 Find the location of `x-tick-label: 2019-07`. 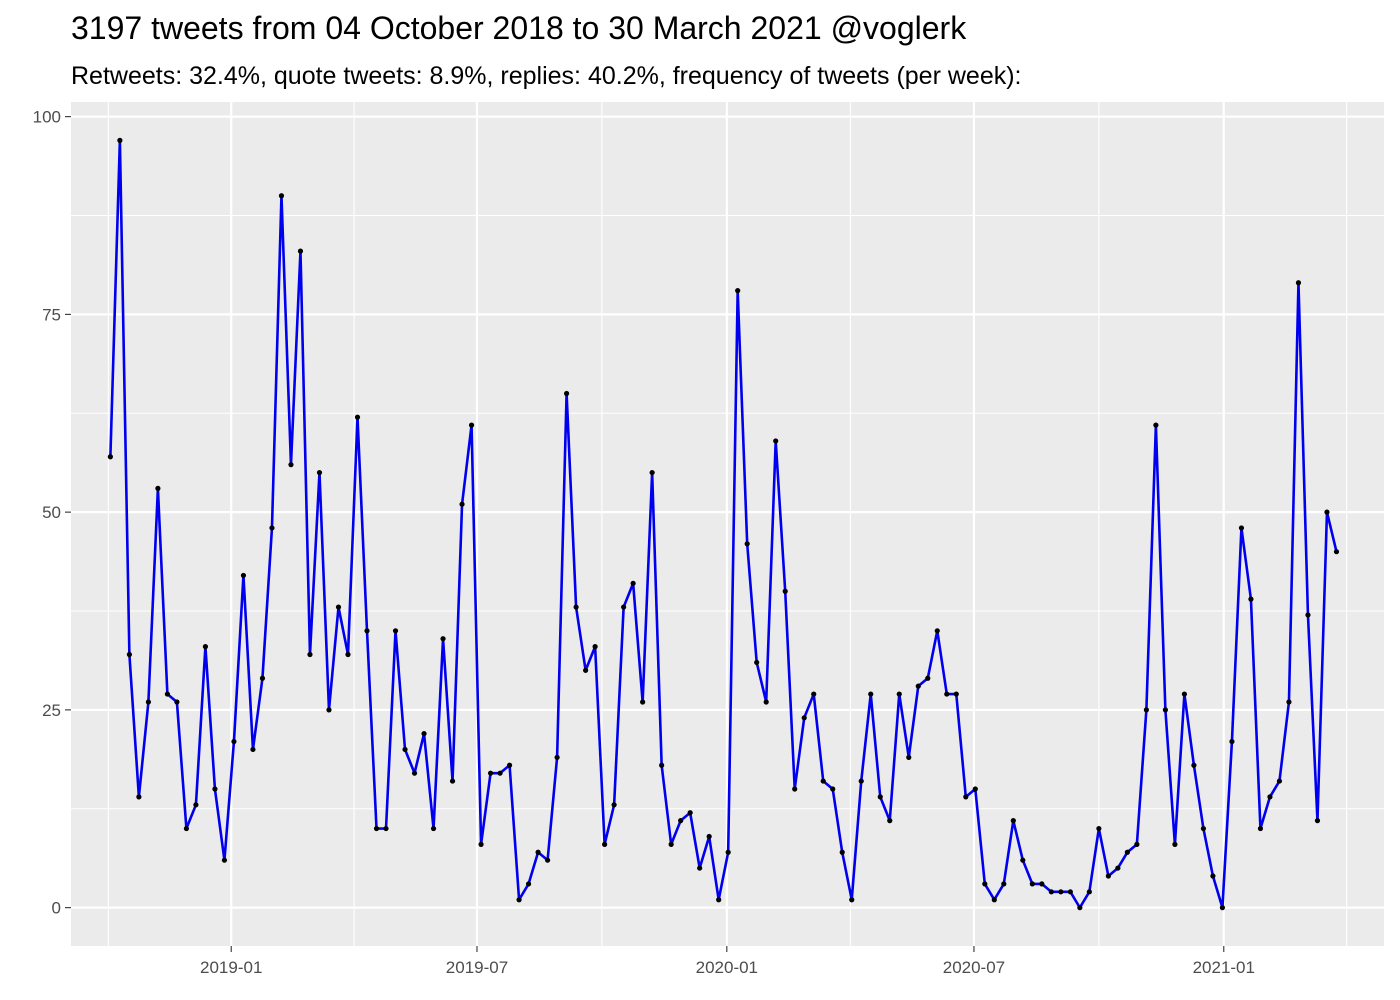

x-tick-label: 2019-07 is located at coordinates (477, 967).